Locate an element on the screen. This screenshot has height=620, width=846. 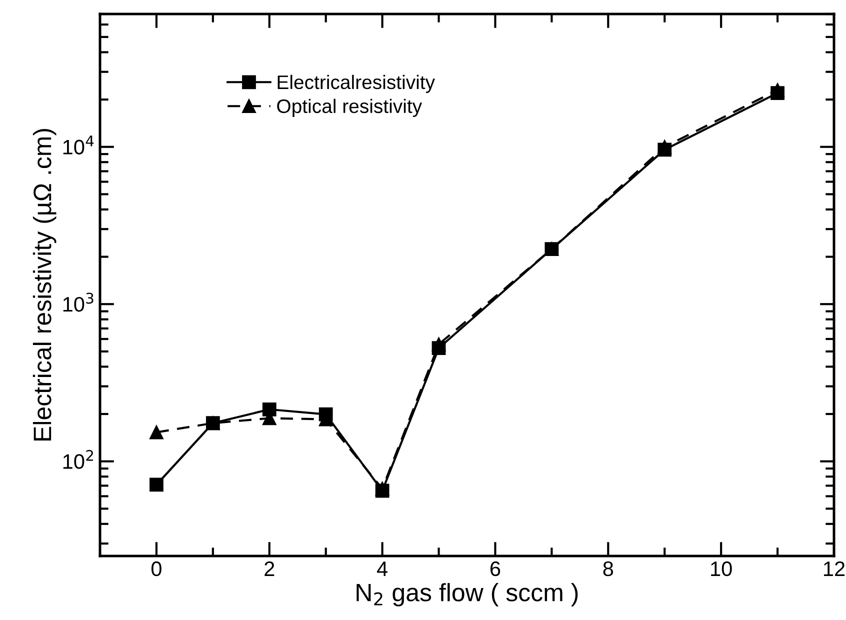
y-tick-label: 10$^{3}$ is located at coordinates (78, 302).